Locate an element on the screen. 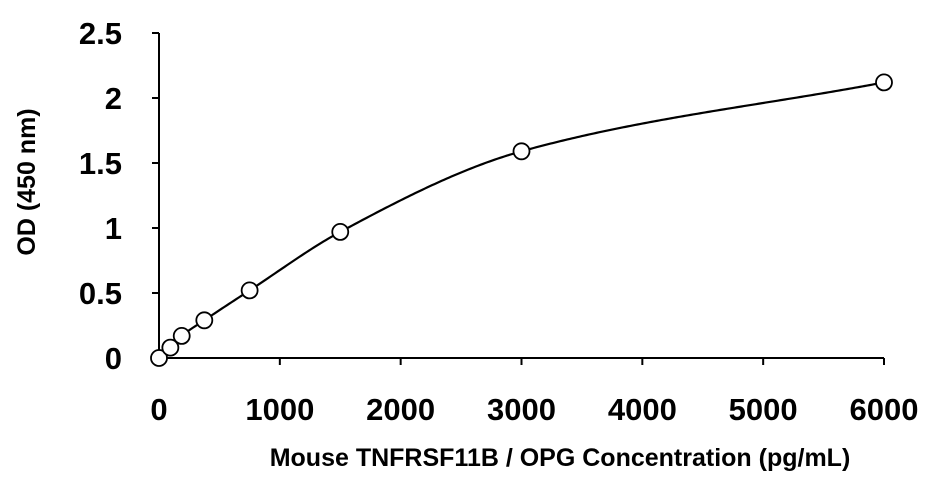  x-tick-label: 5000 is located at coordinates (763, 409).